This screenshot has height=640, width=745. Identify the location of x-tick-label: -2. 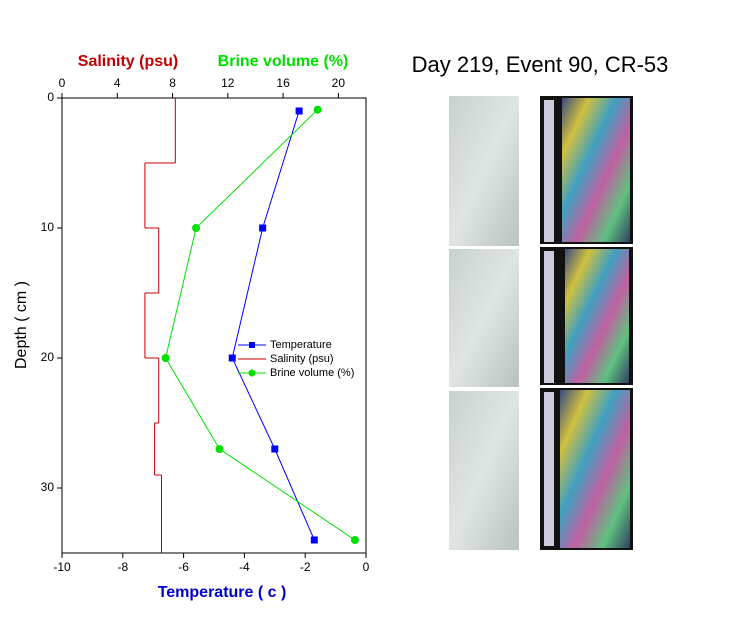
(305, 567).